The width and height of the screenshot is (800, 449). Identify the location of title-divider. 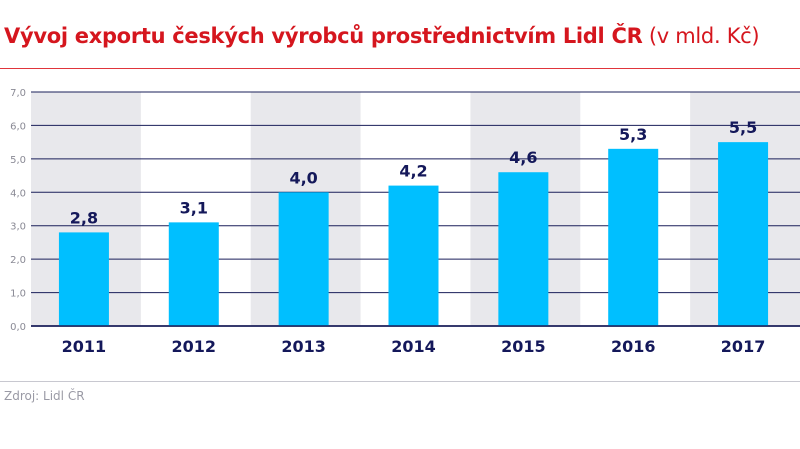
(400, 68).